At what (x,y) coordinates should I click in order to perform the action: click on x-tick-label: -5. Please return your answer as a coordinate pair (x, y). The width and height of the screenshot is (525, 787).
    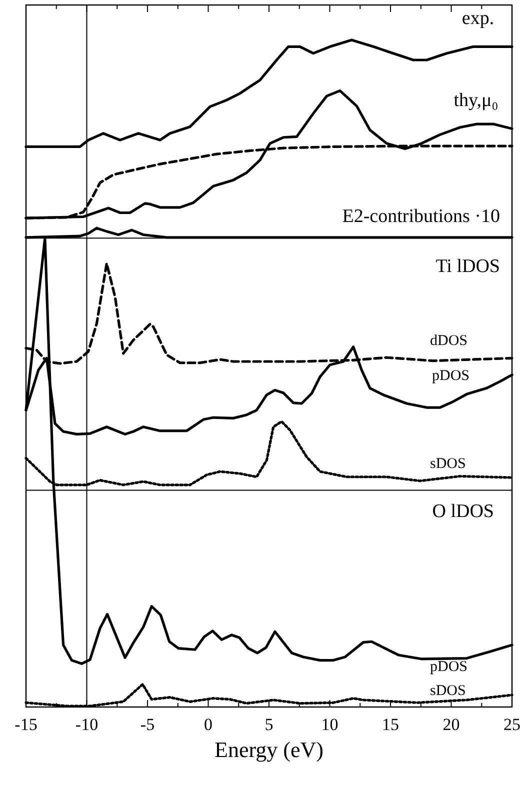
    Looking at the image, I should click on (147, 724).